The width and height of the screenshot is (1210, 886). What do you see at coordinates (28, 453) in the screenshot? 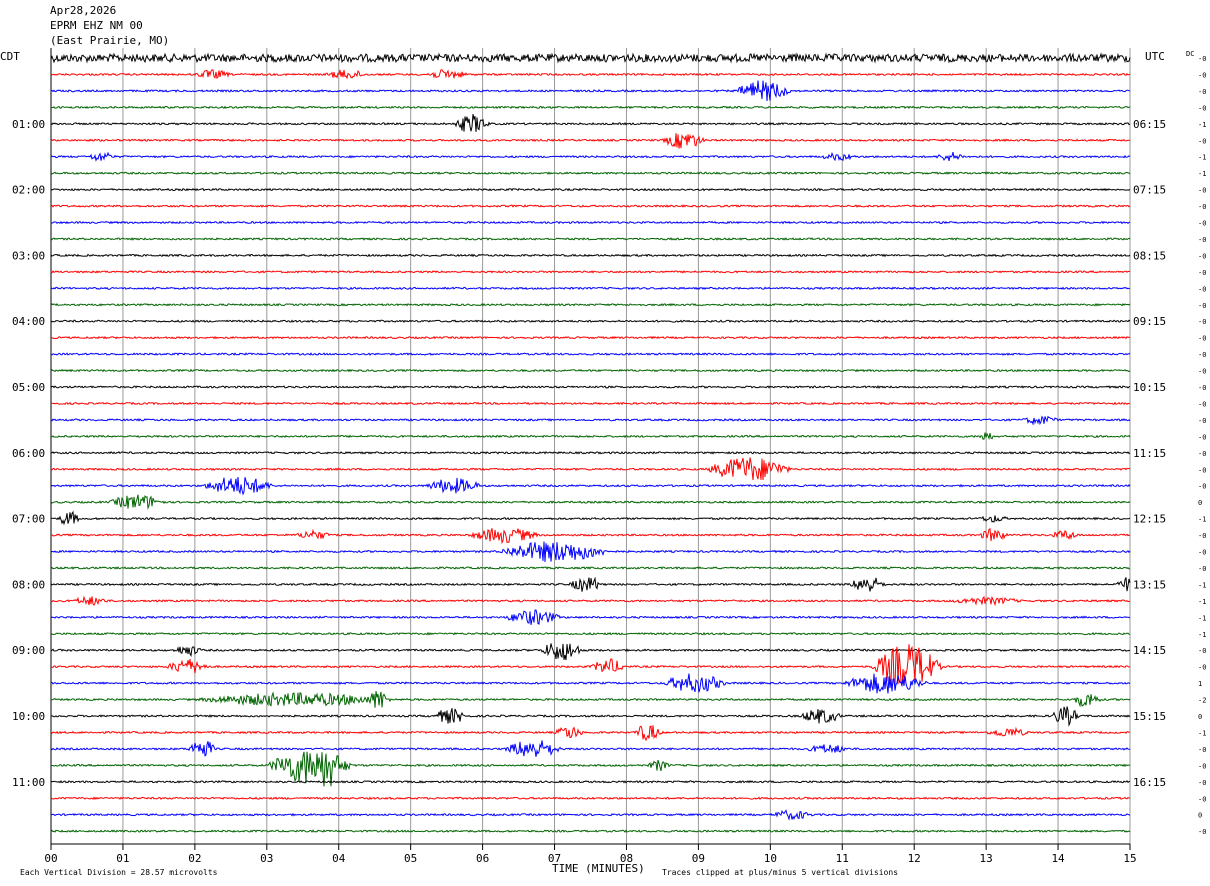
I see `left-hour-label: 06:00` at bounding box center [28, 453].